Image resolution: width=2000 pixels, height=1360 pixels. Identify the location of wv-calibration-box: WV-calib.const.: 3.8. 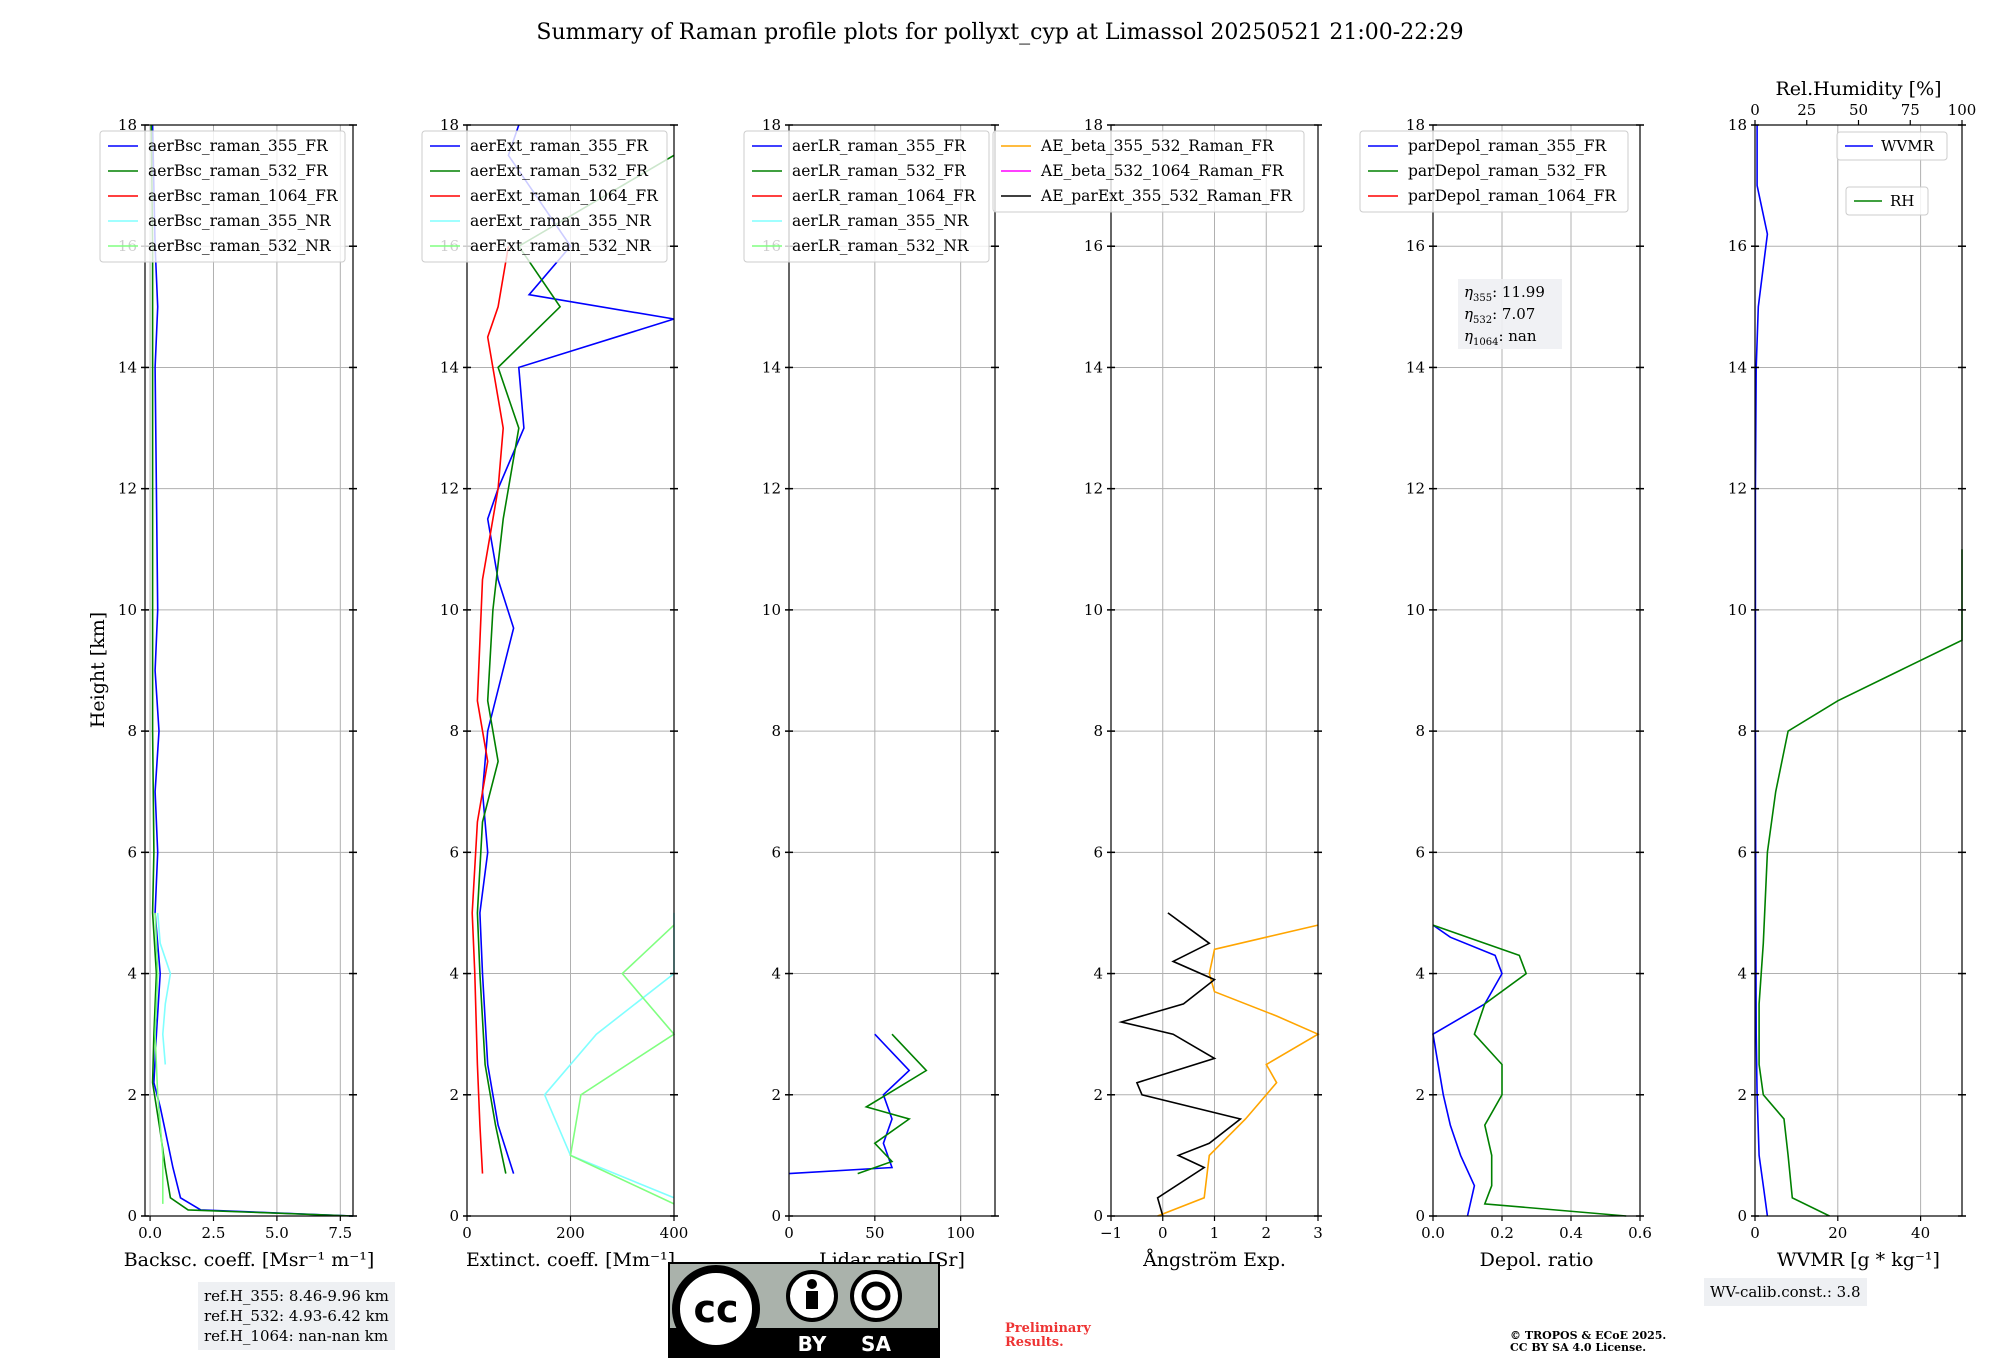
(1785, 1292).